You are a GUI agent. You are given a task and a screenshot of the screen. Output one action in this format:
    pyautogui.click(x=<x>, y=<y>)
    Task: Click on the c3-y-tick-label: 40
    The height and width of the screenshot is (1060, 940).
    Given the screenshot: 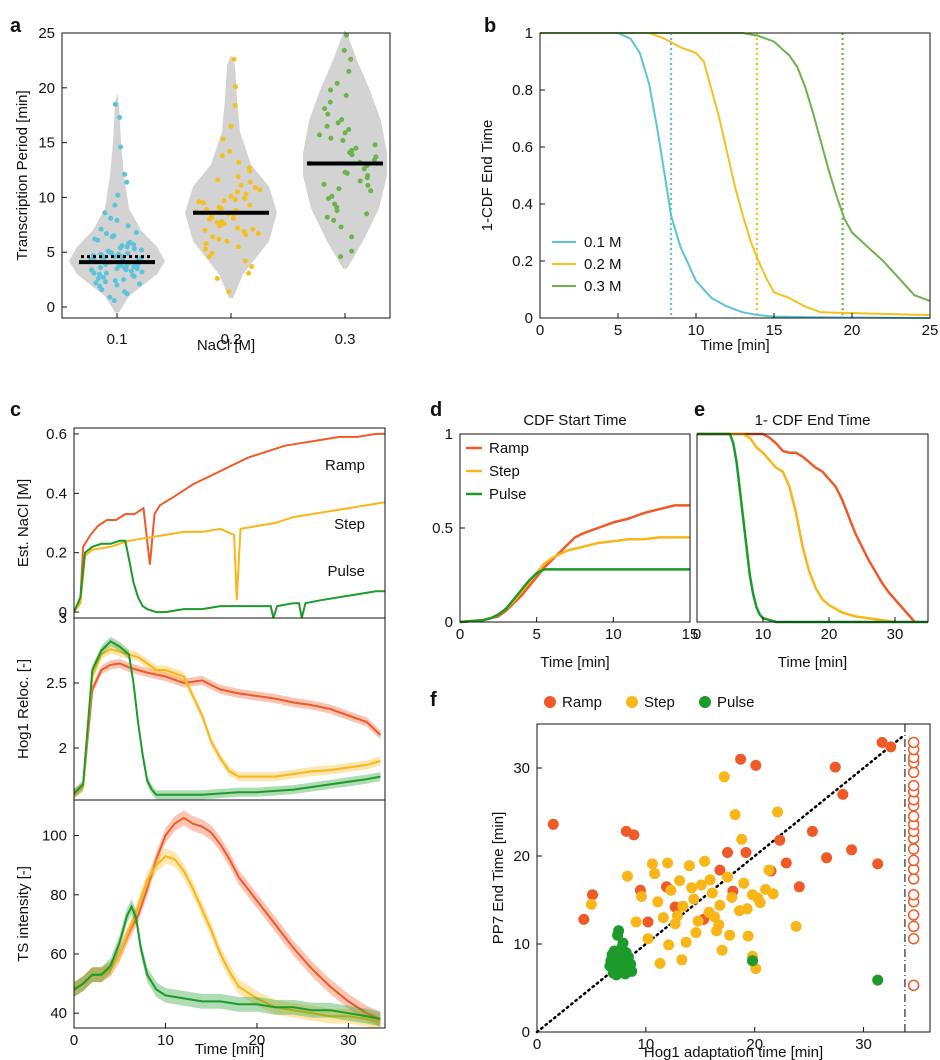 What is the action you would take?
    pyautogui.click(x=58, y=1013)
    